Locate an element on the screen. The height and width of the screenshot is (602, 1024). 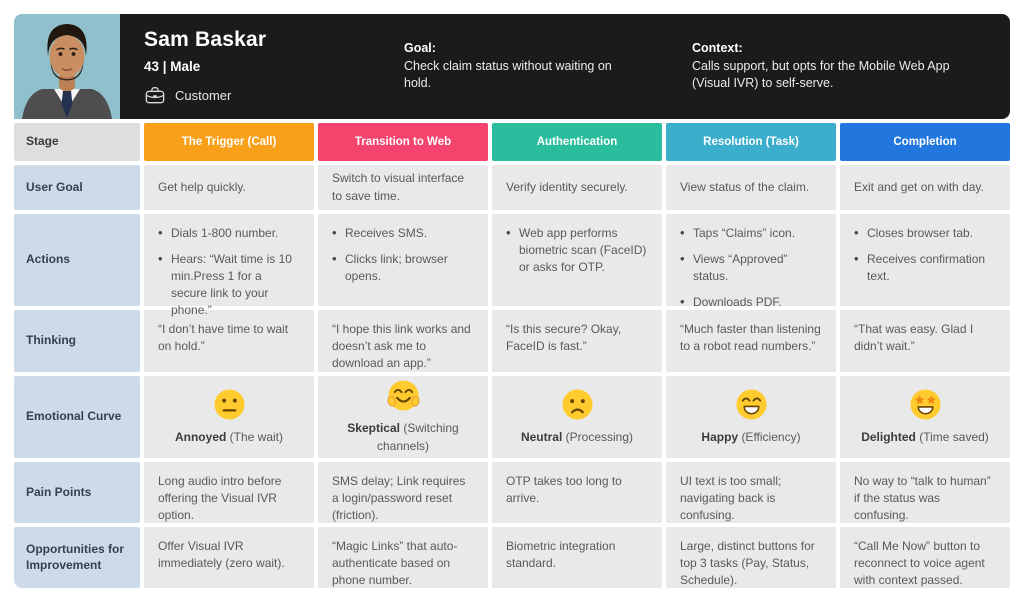
thinking-cell: “Is this secure? Okay, FaceID is fast.” is located at coordinates (577, 341).